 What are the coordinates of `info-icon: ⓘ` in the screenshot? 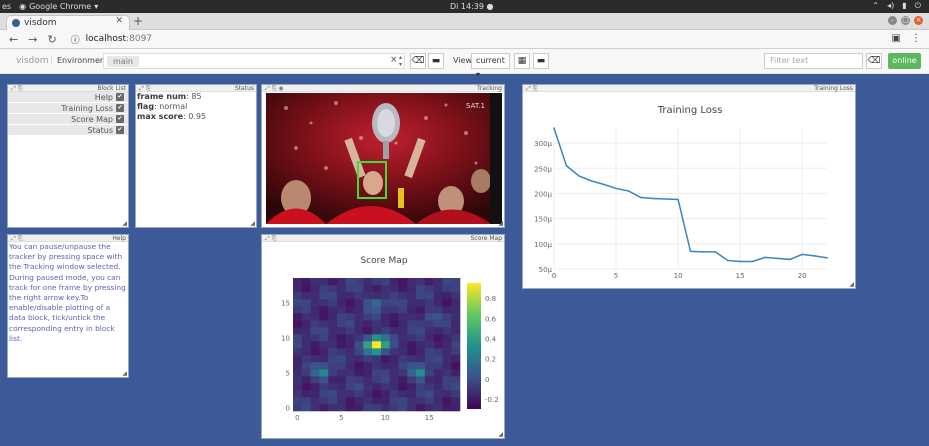 It's located at (75, 40).